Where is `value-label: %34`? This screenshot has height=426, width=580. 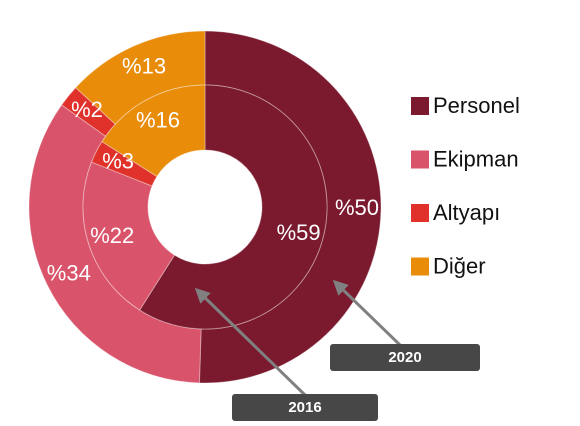
value-label: %34 is located at coordinates (69, 272).